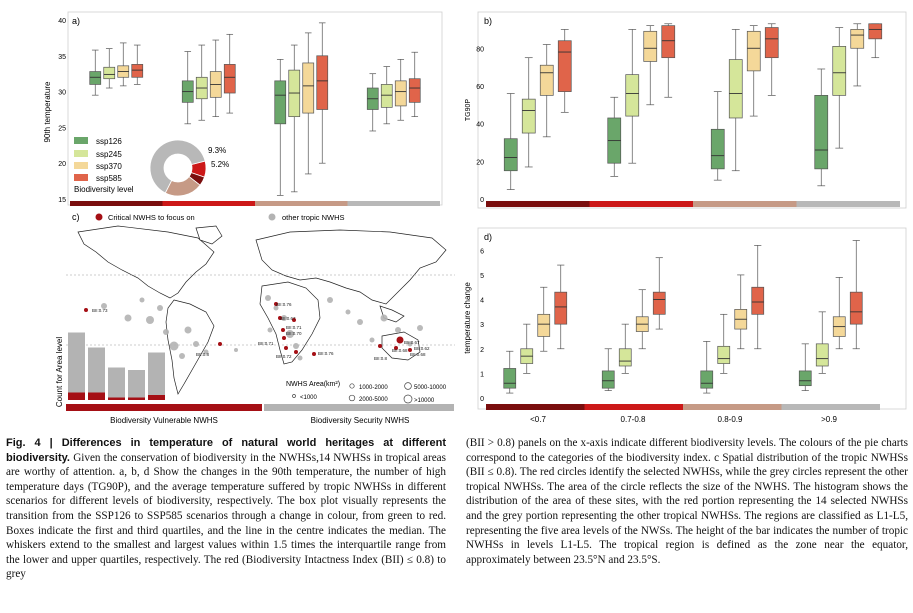 The image size is (913, 613). I want to click on histogram-ylabel: Count for Area level, so click(59, 372).